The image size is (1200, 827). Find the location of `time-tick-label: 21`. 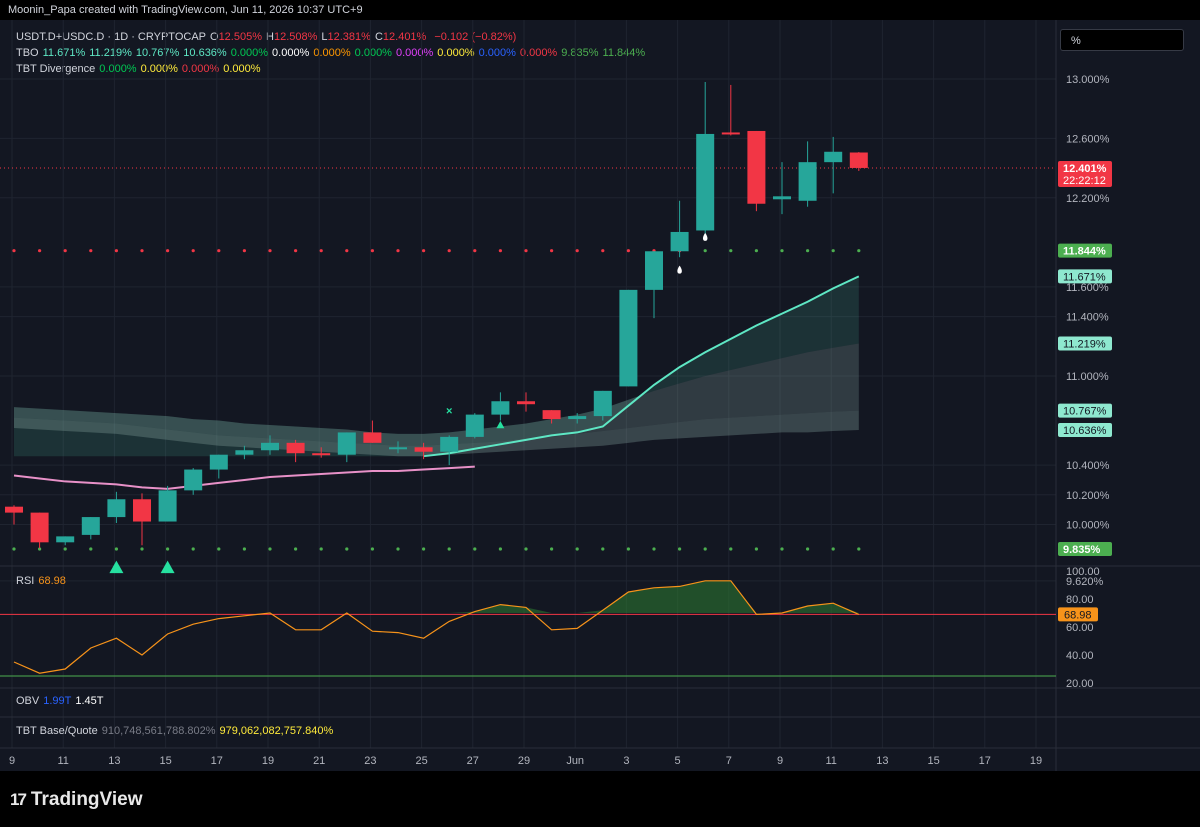

time-tick-label: 21 is located at coordinates (319, 761).